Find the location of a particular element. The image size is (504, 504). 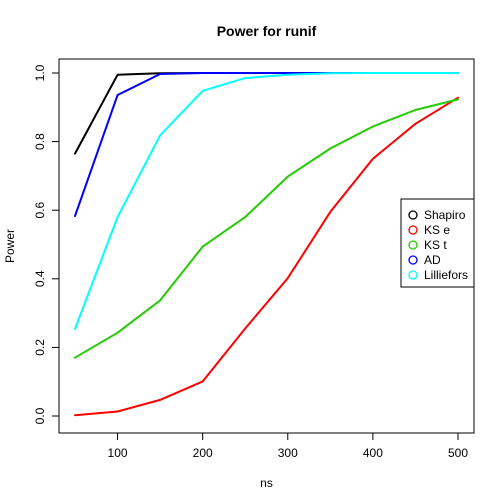

y-tick-label: 0.2 is located at coordinates (40, 347).